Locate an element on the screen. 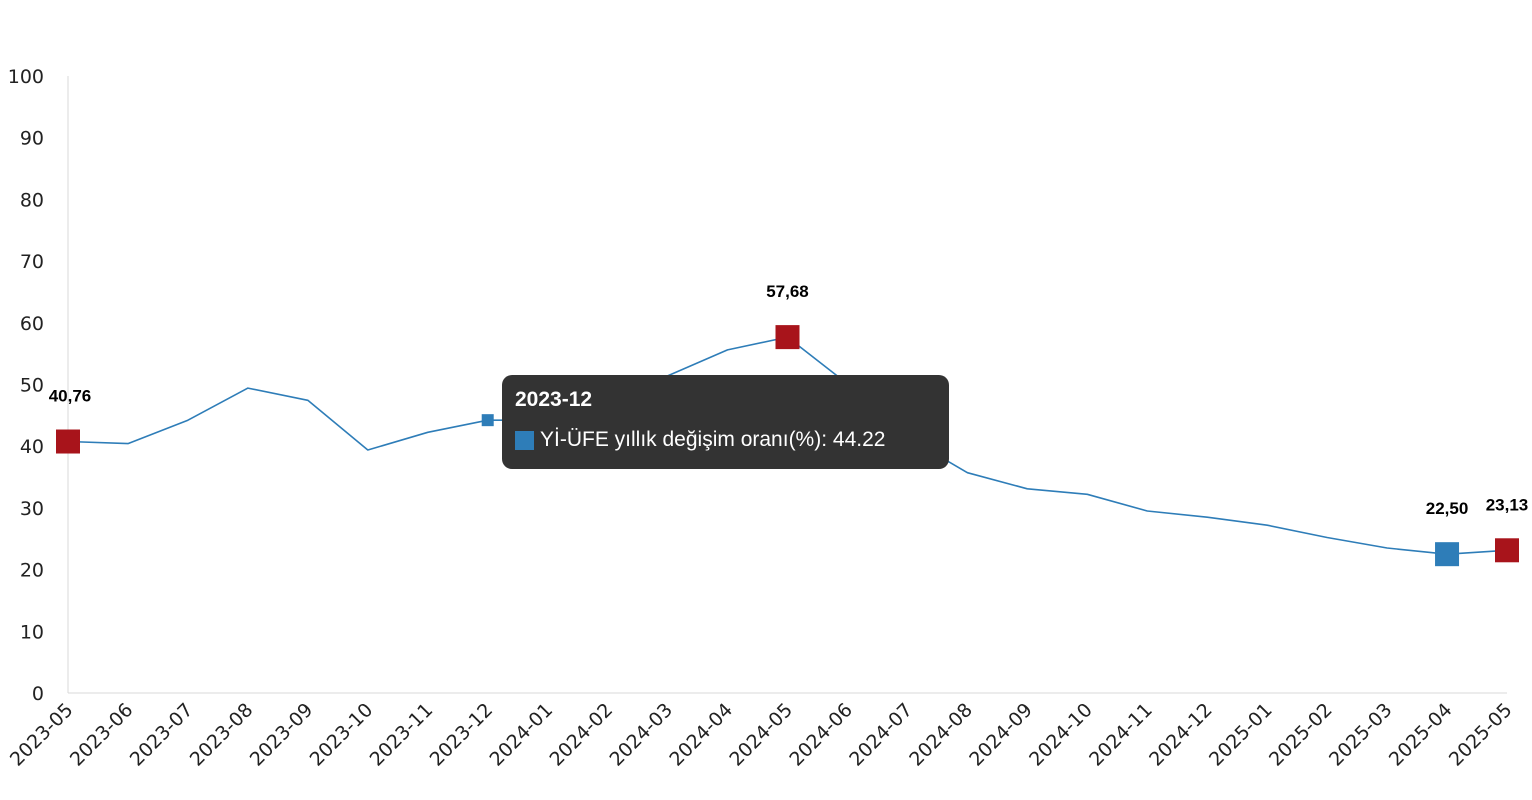 The width and height of the screenshot is (1532, 800). y-tick-label: 20 is located at coordinates (32, 571).